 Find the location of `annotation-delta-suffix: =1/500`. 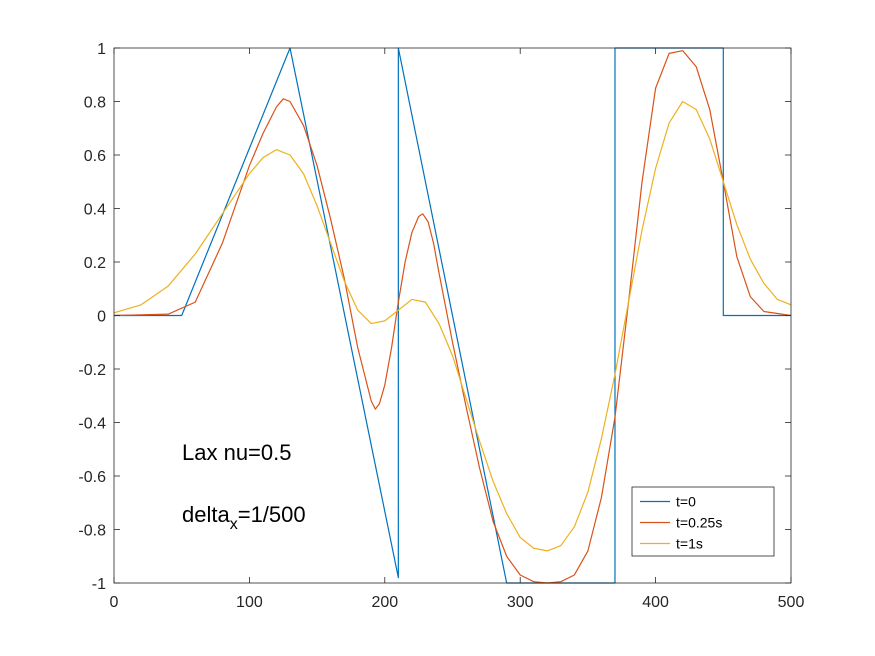

annotation-delta-suffix: =1/500 is located at coordinates (272, 514).